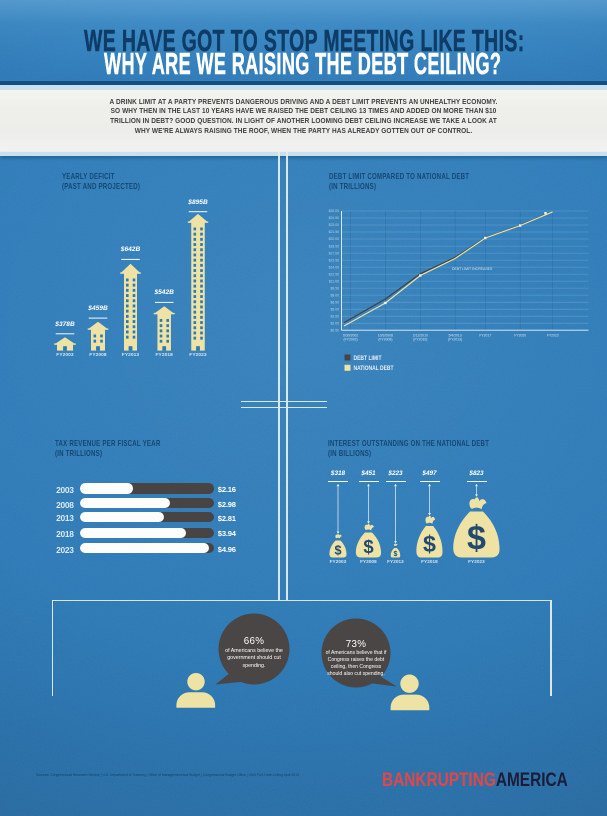 This screenshot has height=816, width=607. Describe the element at coordinates (335, 295) in the screenshot. I see `svg-text: $8.00` at that location.